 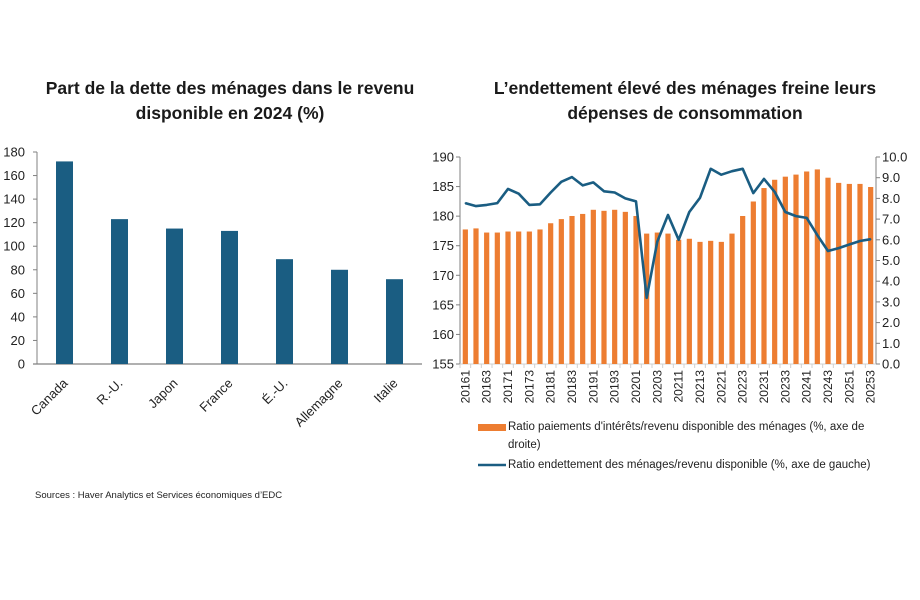 I want to click on left-axis-tick-label: 175, so click(x=443, y=245).